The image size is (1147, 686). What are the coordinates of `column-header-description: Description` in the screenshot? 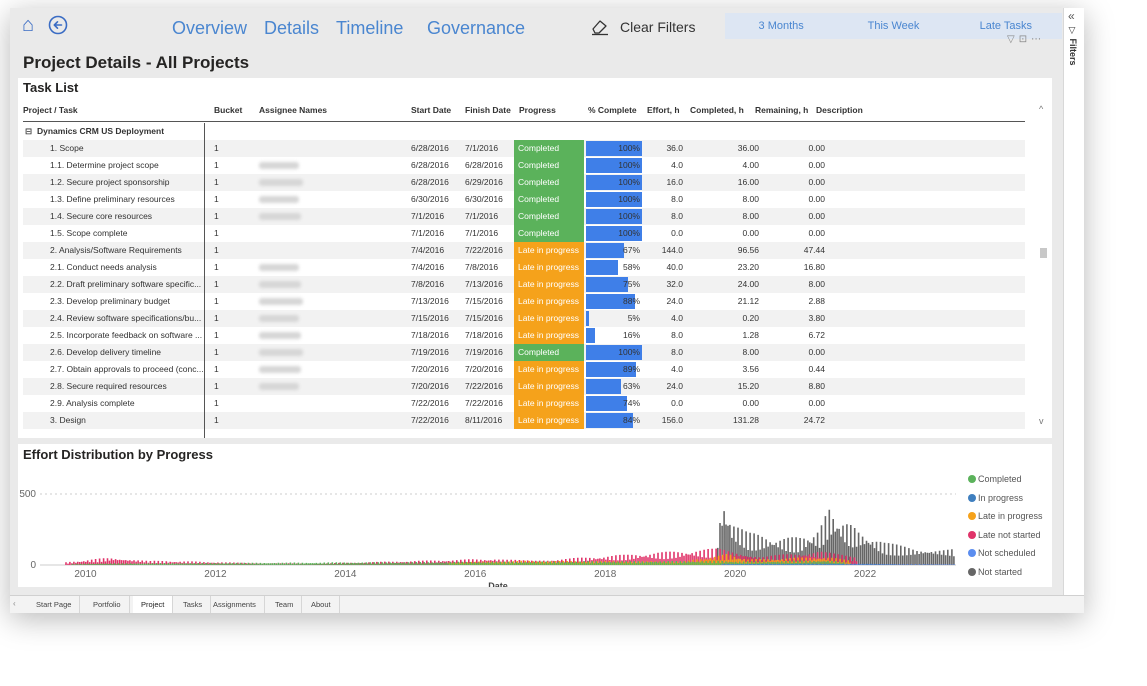 It's located at (839, 110).